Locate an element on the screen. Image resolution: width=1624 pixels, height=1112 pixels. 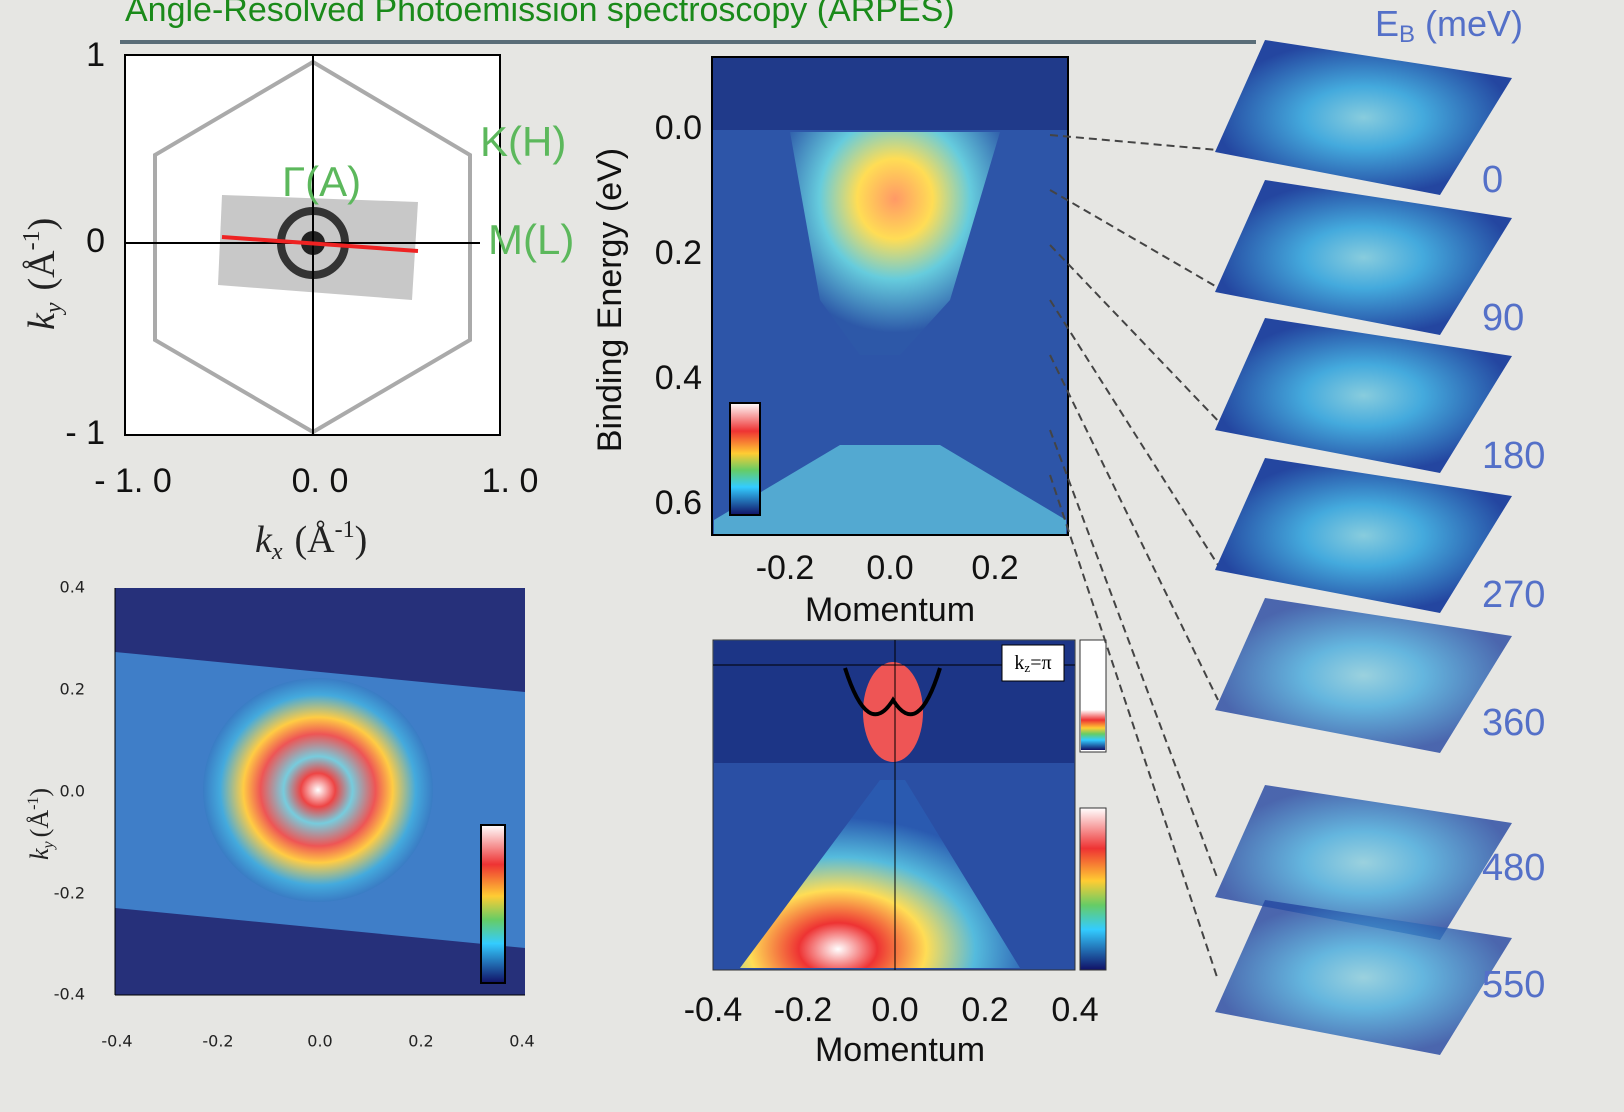
fermi-map is located at coordinates (318, 790).